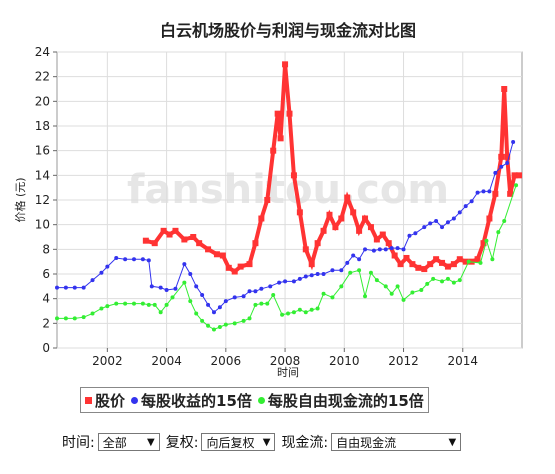  What do you see at coordinates (42, 200) in the screenshot?
I see `y-tick-label: 12` at bounding box center [42, 200].